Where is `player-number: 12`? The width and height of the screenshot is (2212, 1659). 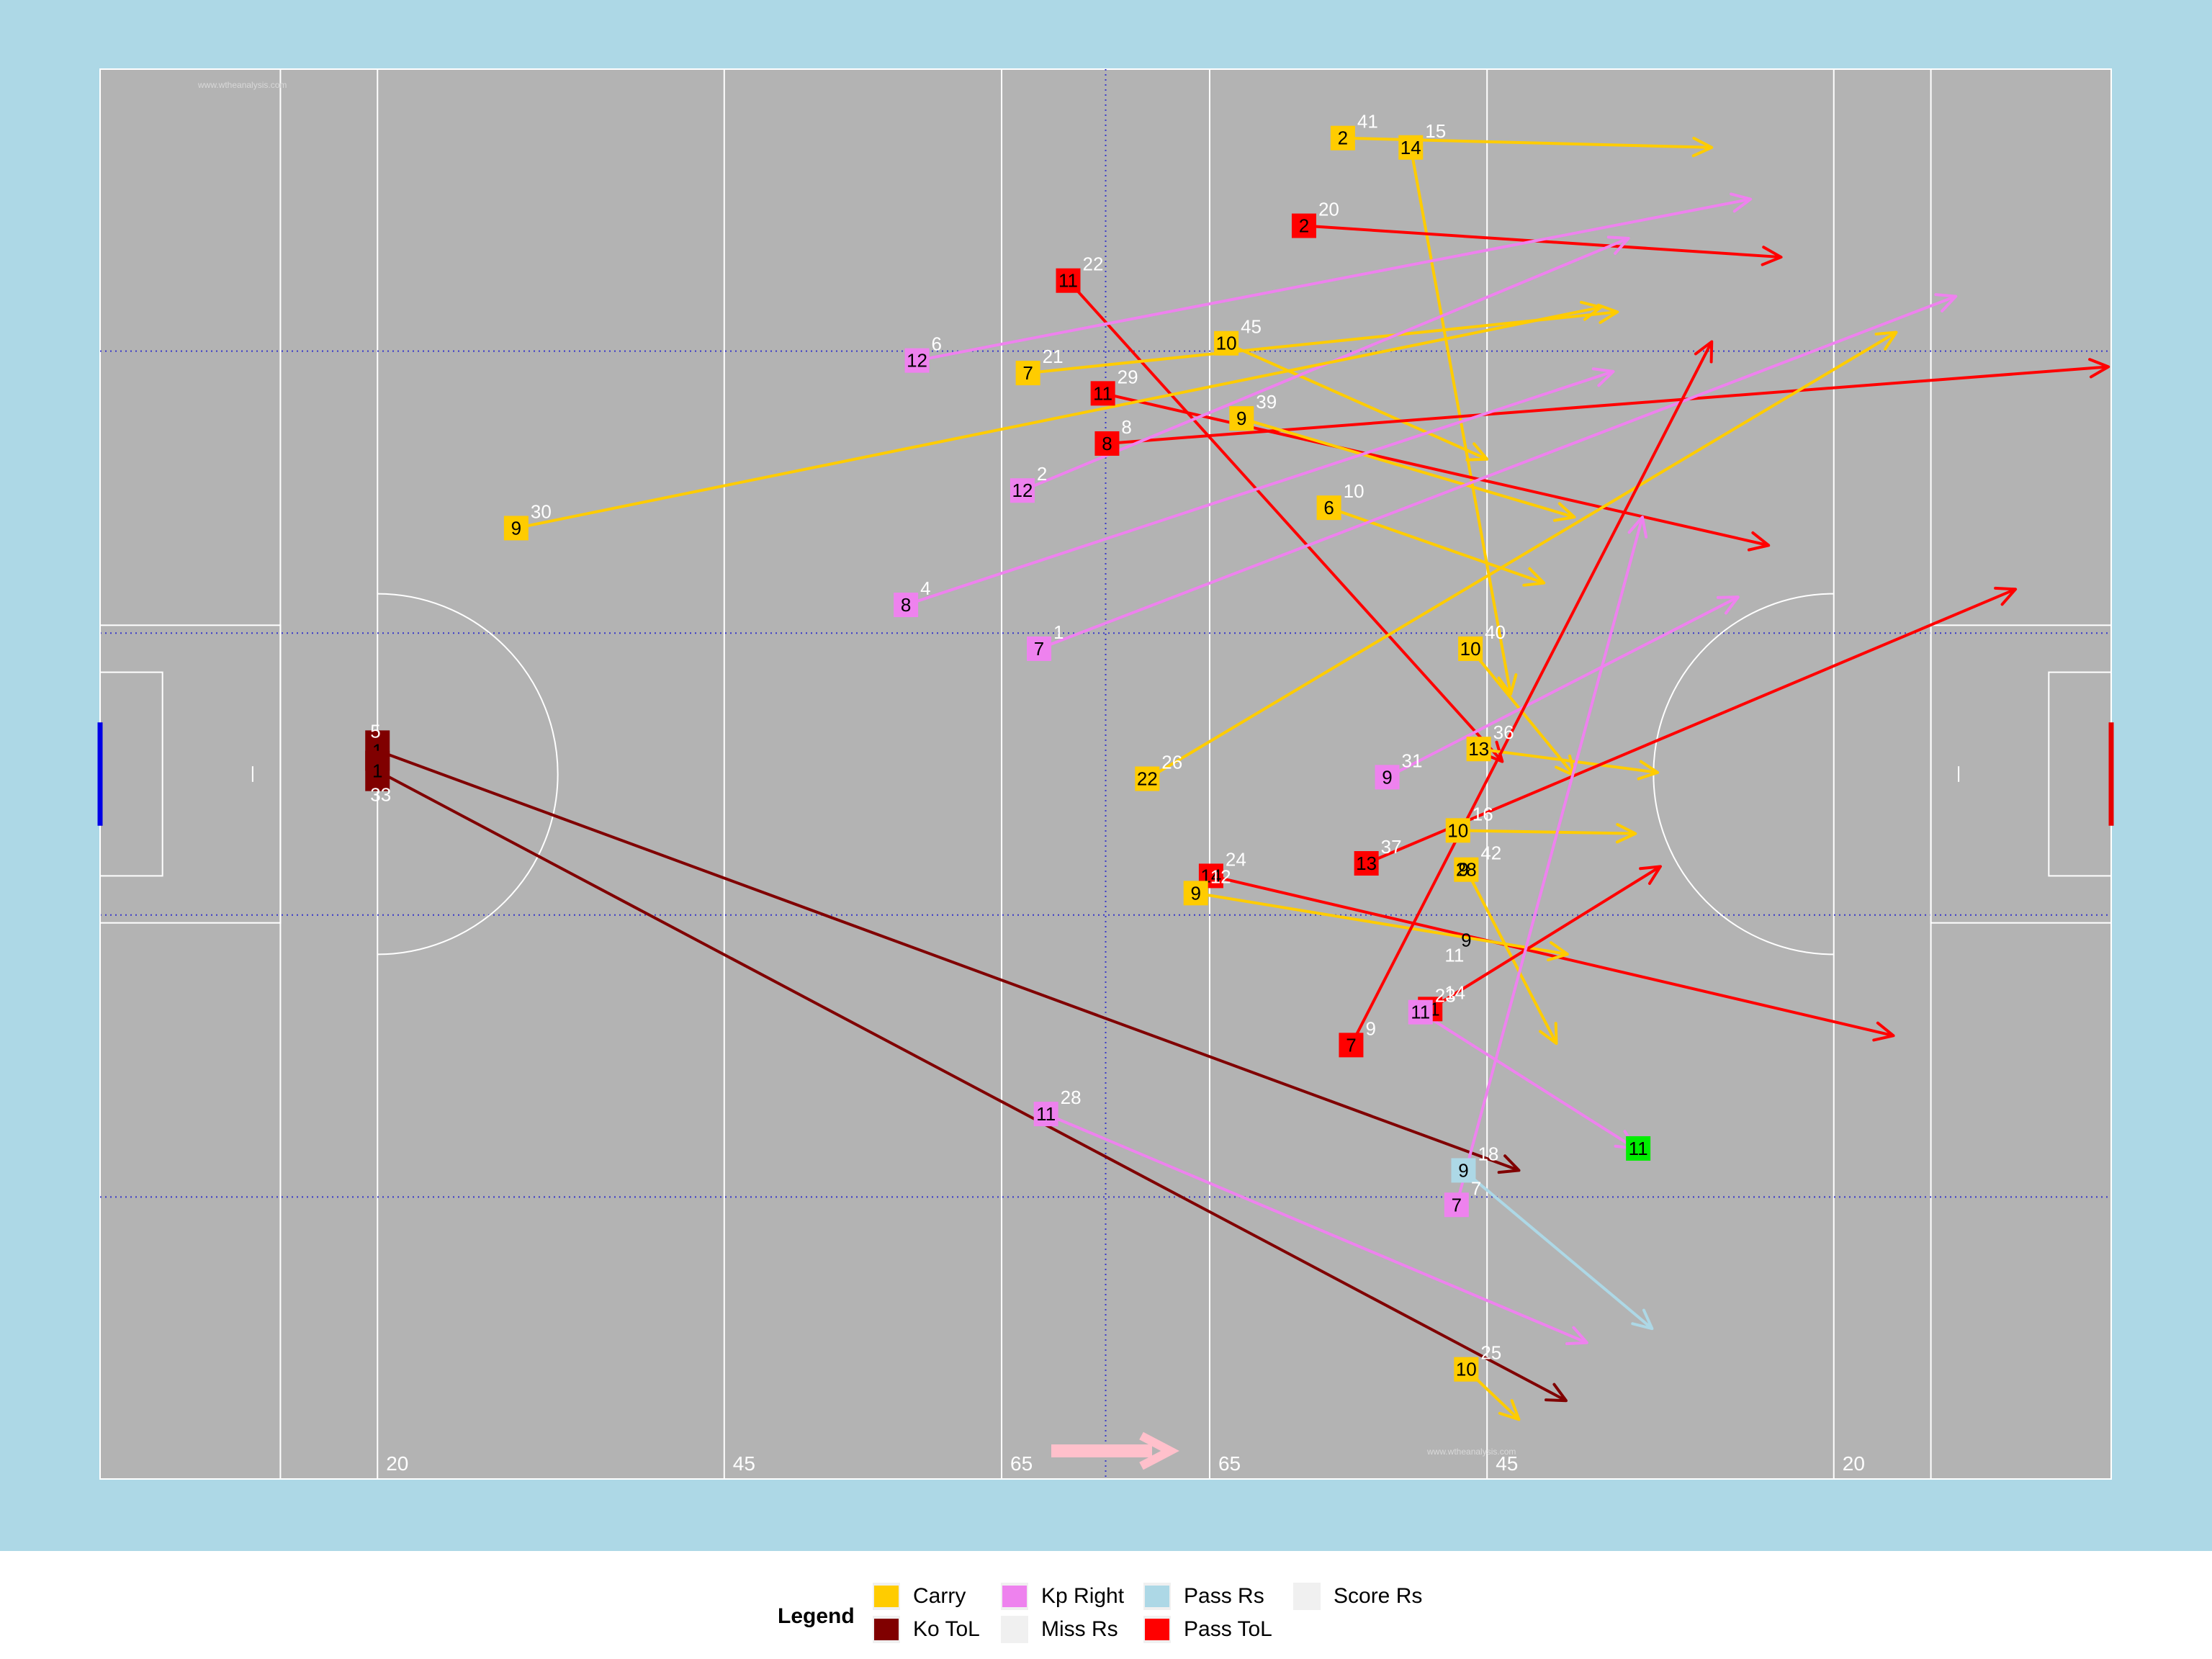 player-number: 12 is located at coordinates (1022, 490).